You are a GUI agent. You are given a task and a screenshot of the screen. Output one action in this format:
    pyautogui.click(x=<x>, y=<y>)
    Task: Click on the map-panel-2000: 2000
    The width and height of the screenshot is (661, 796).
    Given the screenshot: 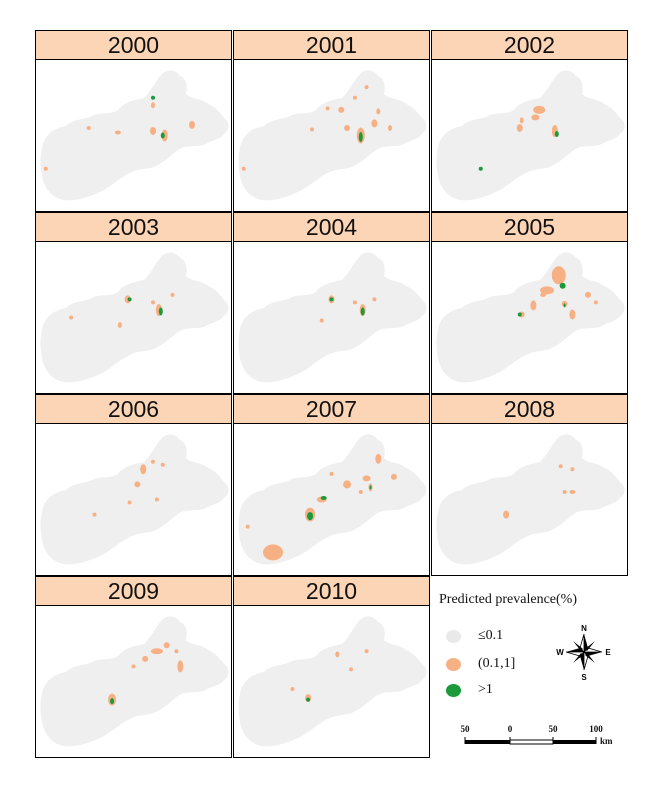 What is the action you would take?
    pyautogui.click(x=133, y=121)
    